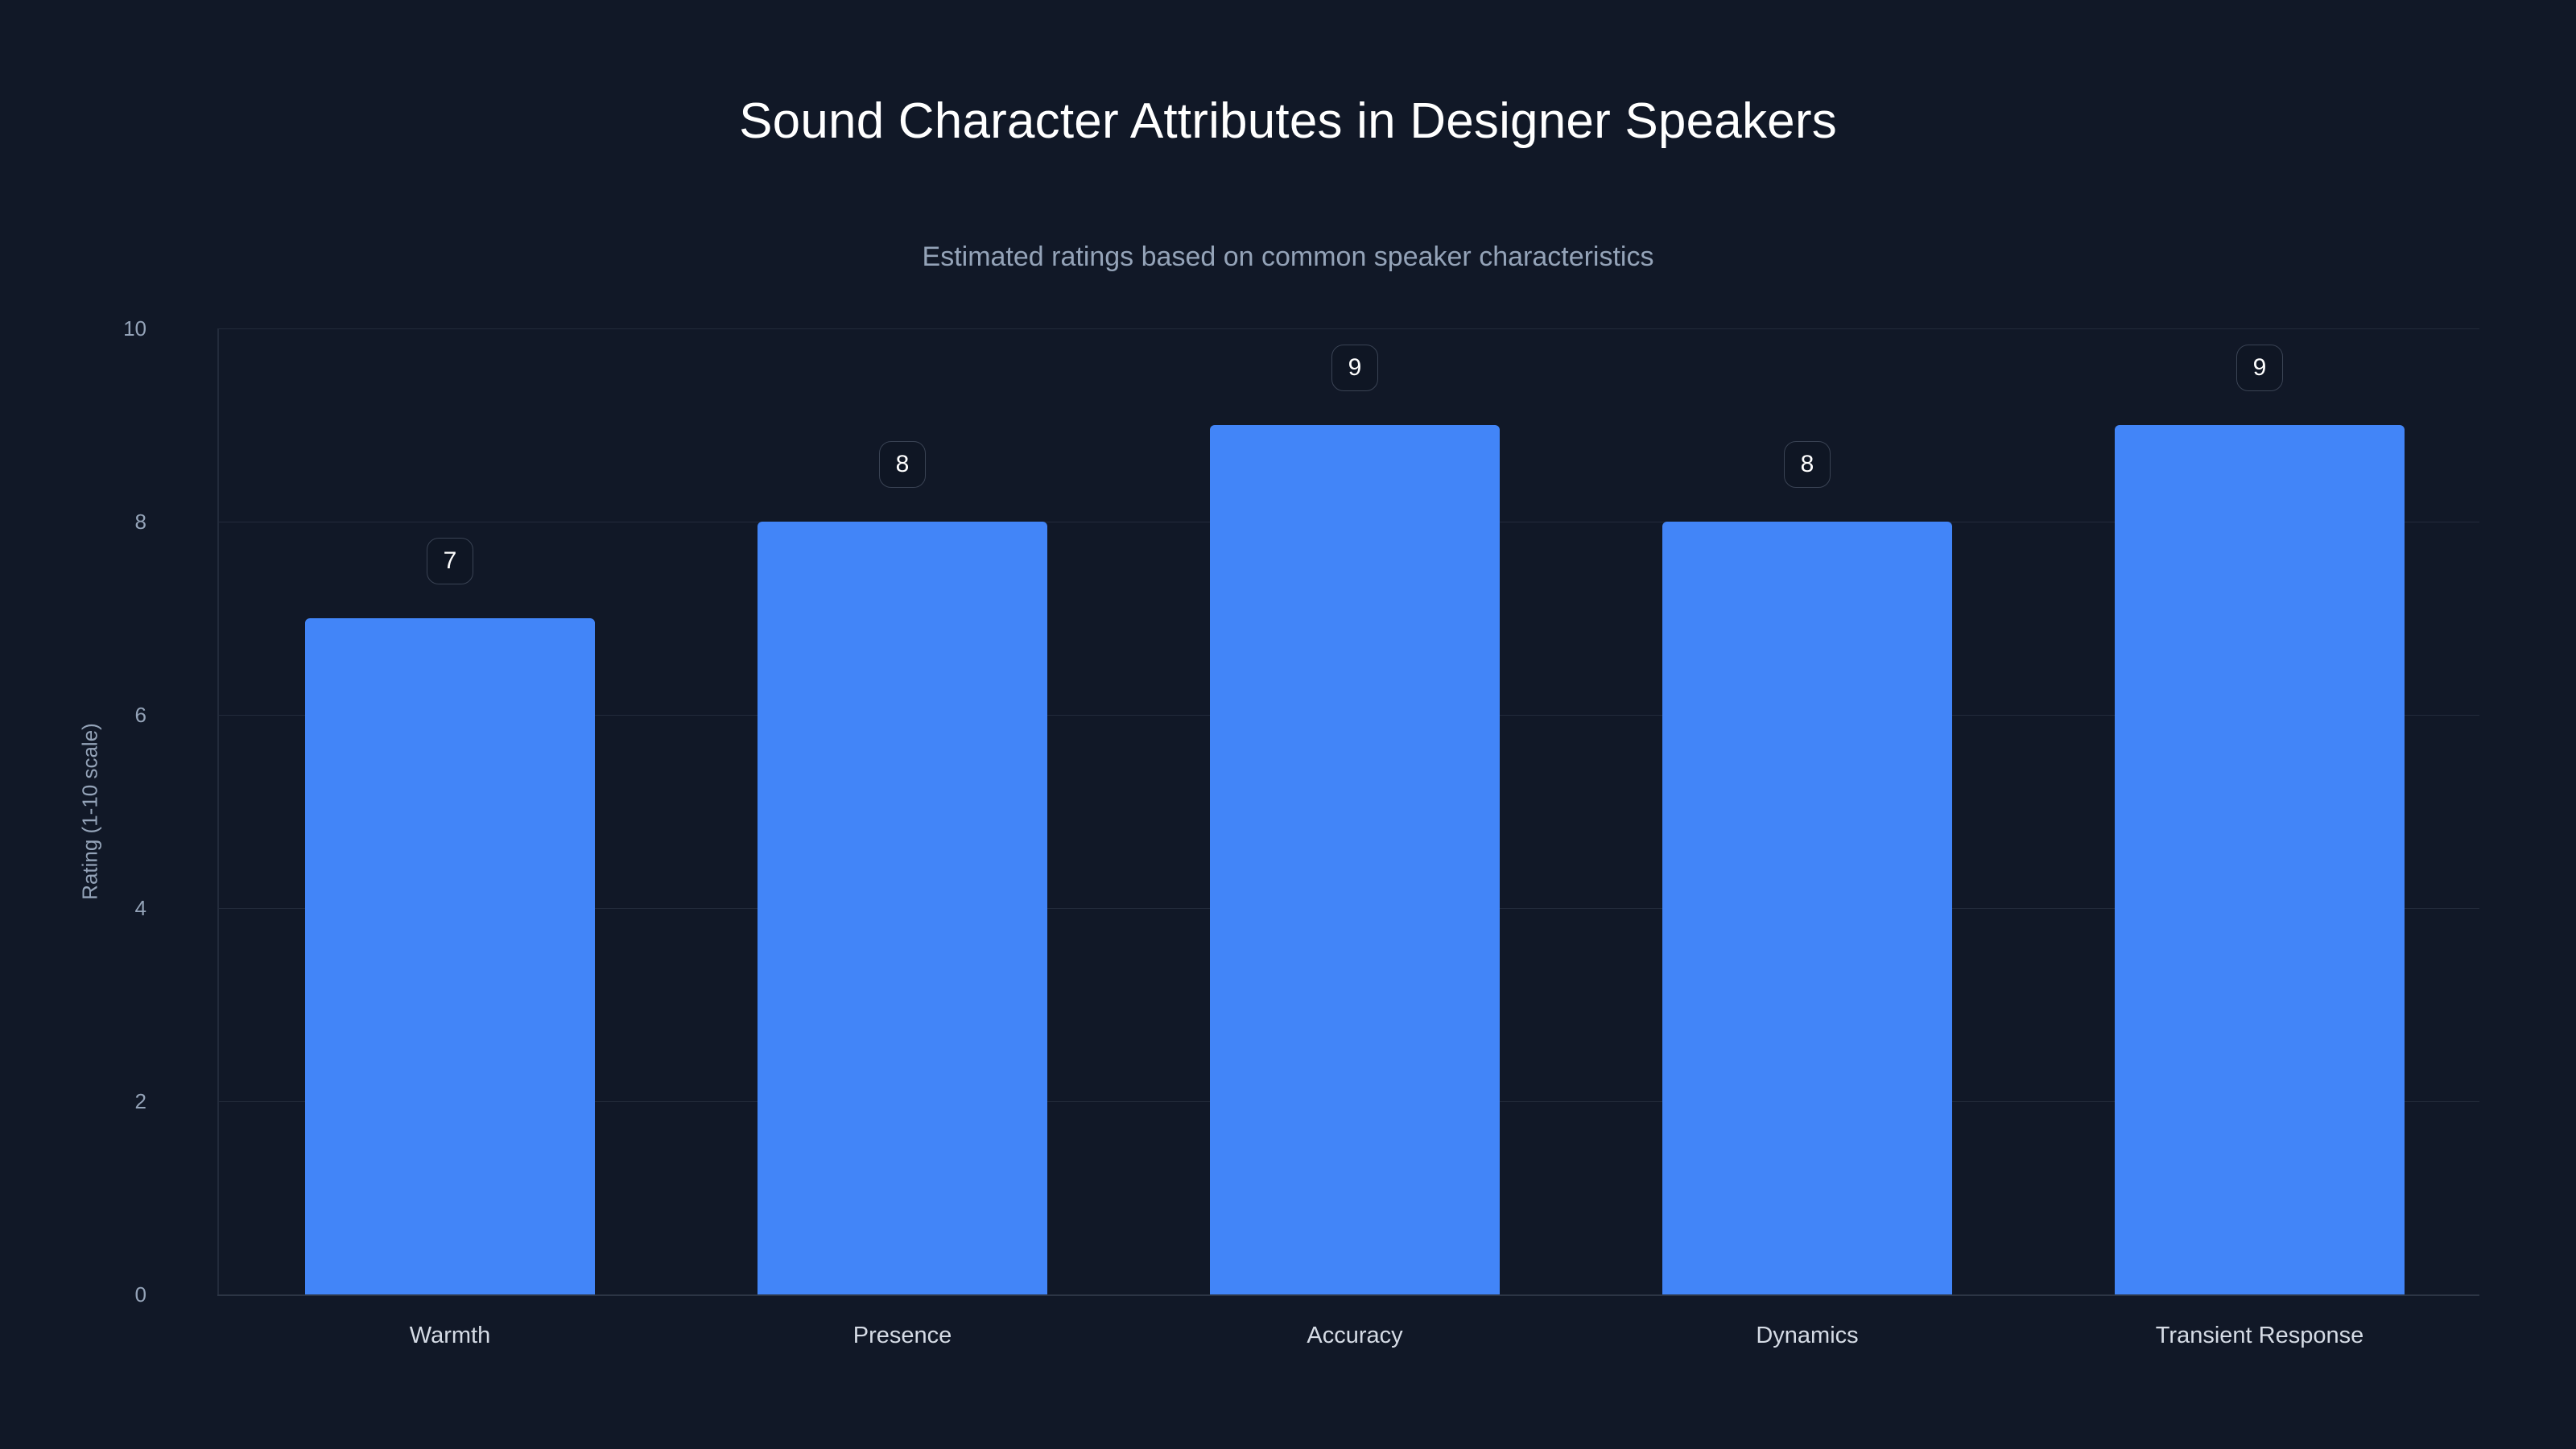 This screenshot has width=2576, height=1449. I want to click on bar-presence, so click(902, 908).